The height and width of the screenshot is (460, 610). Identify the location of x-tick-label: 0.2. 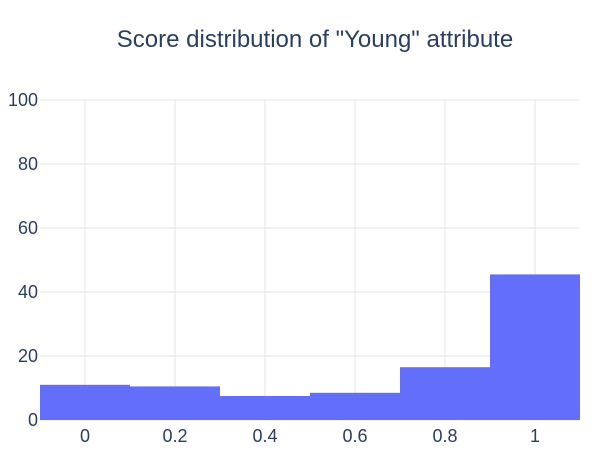
(174, 436).